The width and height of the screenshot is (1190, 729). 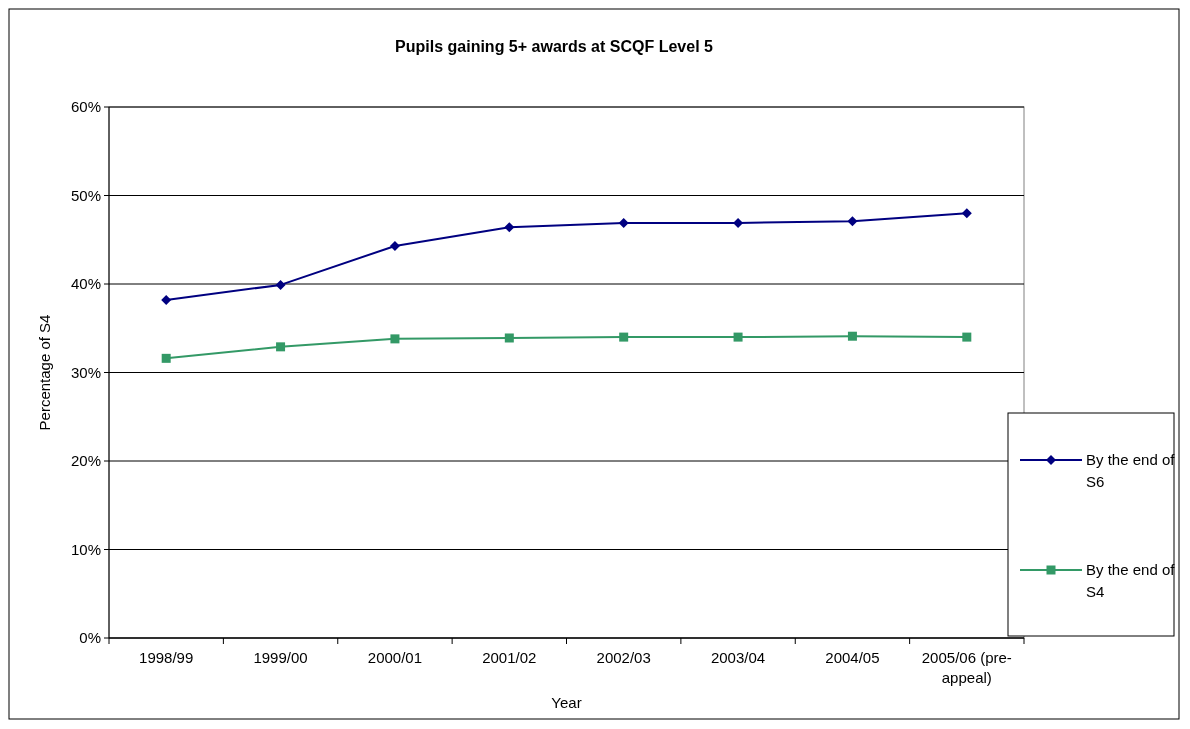 What do you see at coordinates (85, 372) in the screenshot?
I see `y-tick-label: 30%` at bounding box center [85, 372].